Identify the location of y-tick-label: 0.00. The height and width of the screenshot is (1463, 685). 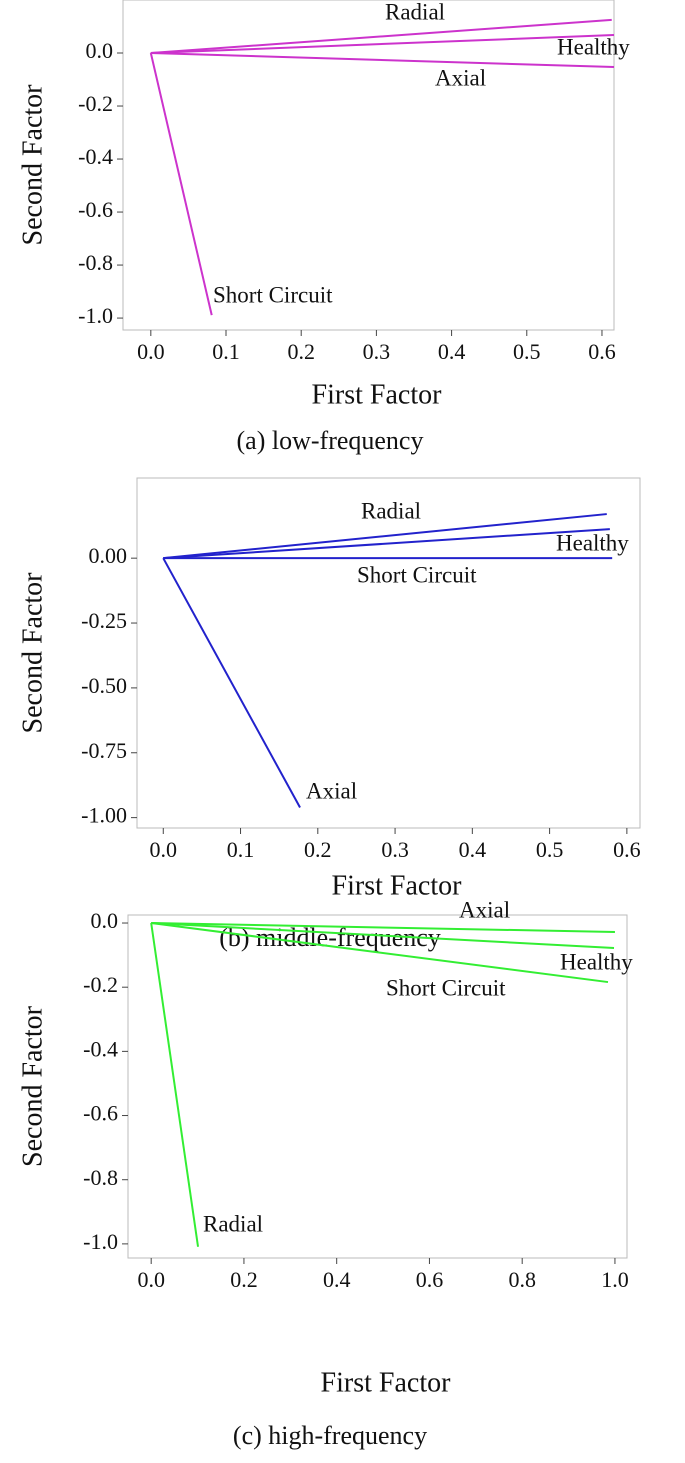
(108, 555).